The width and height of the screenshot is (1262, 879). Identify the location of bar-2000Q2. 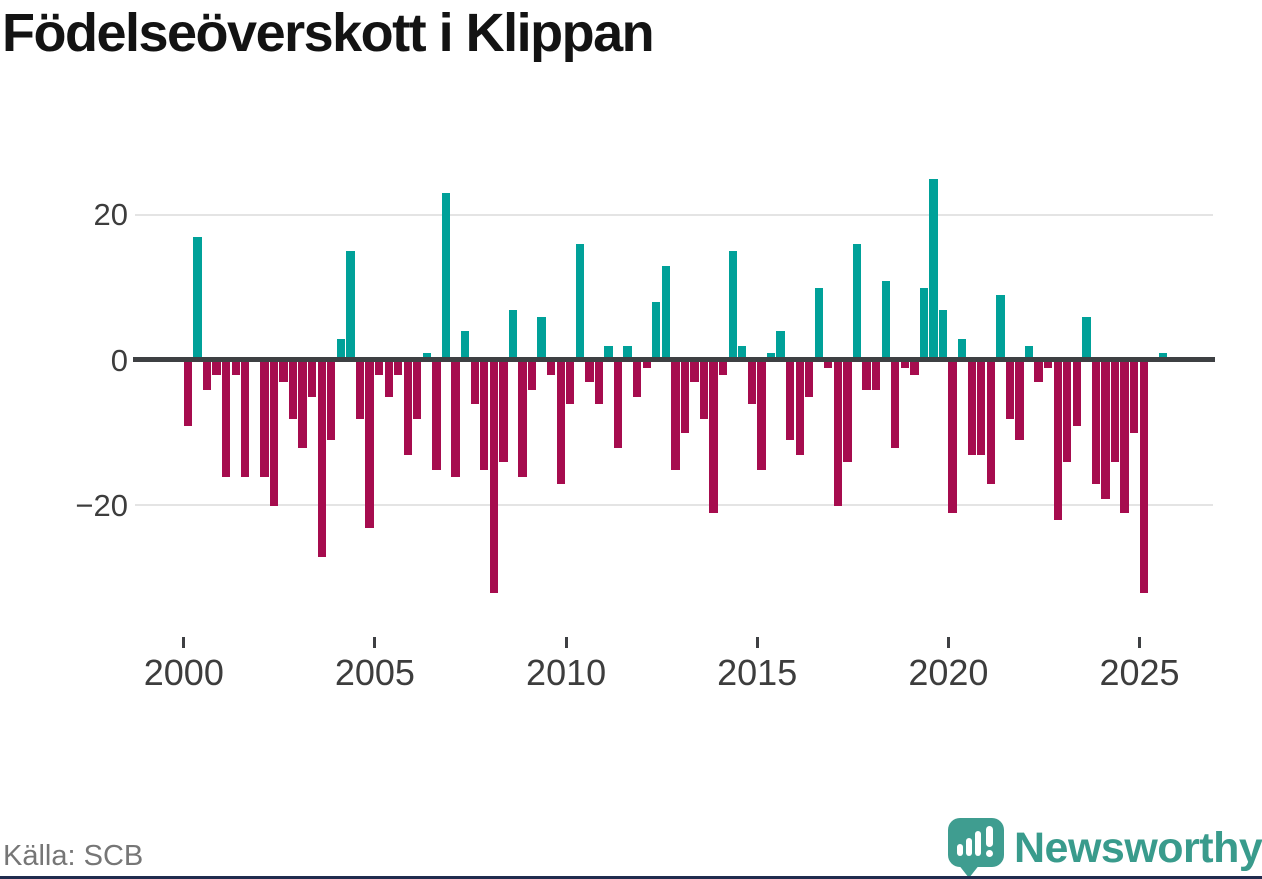
(197, 298).